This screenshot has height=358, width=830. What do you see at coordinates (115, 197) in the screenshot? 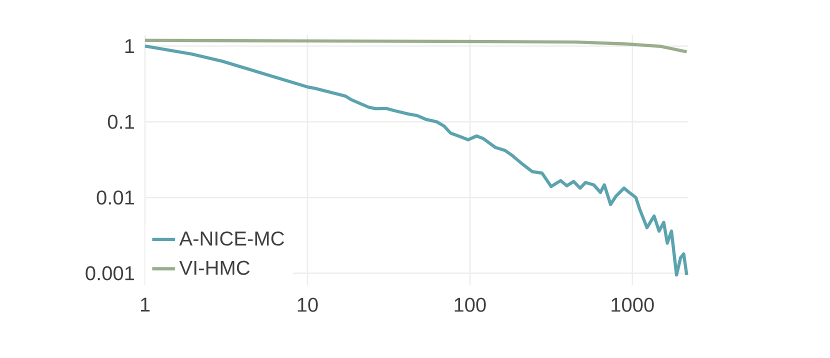
I see `y-tick-label: 0.01` at bounding box center [115, 197].